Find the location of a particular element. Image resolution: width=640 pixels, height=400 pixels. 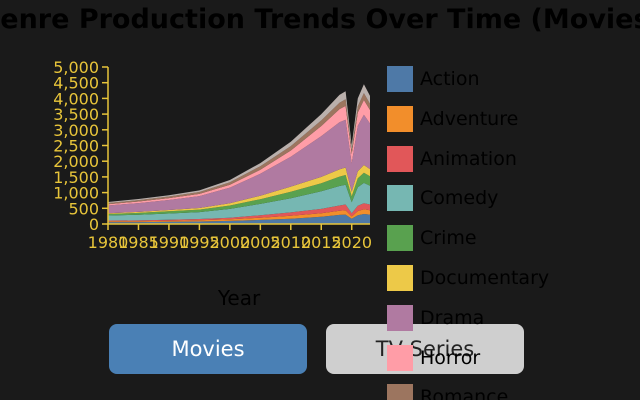

legend-label: Drama is located at coordinates (452, 317).